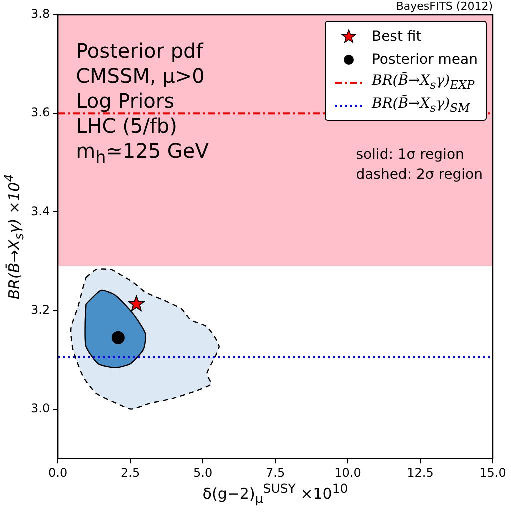 The image size is (511, 516). I want to click on annotation: LHC (5/fb), so click(127, 126).